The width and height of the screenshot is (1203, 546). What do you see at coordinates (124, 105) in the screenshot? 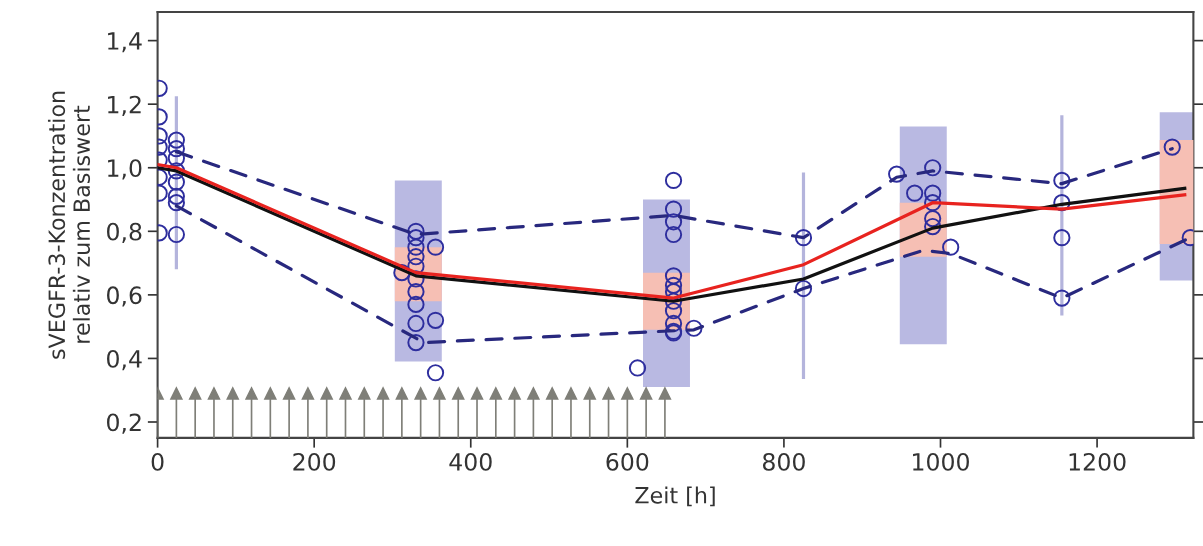
I see `y-tick-label: 1,2` at bounding box center [124, 105].